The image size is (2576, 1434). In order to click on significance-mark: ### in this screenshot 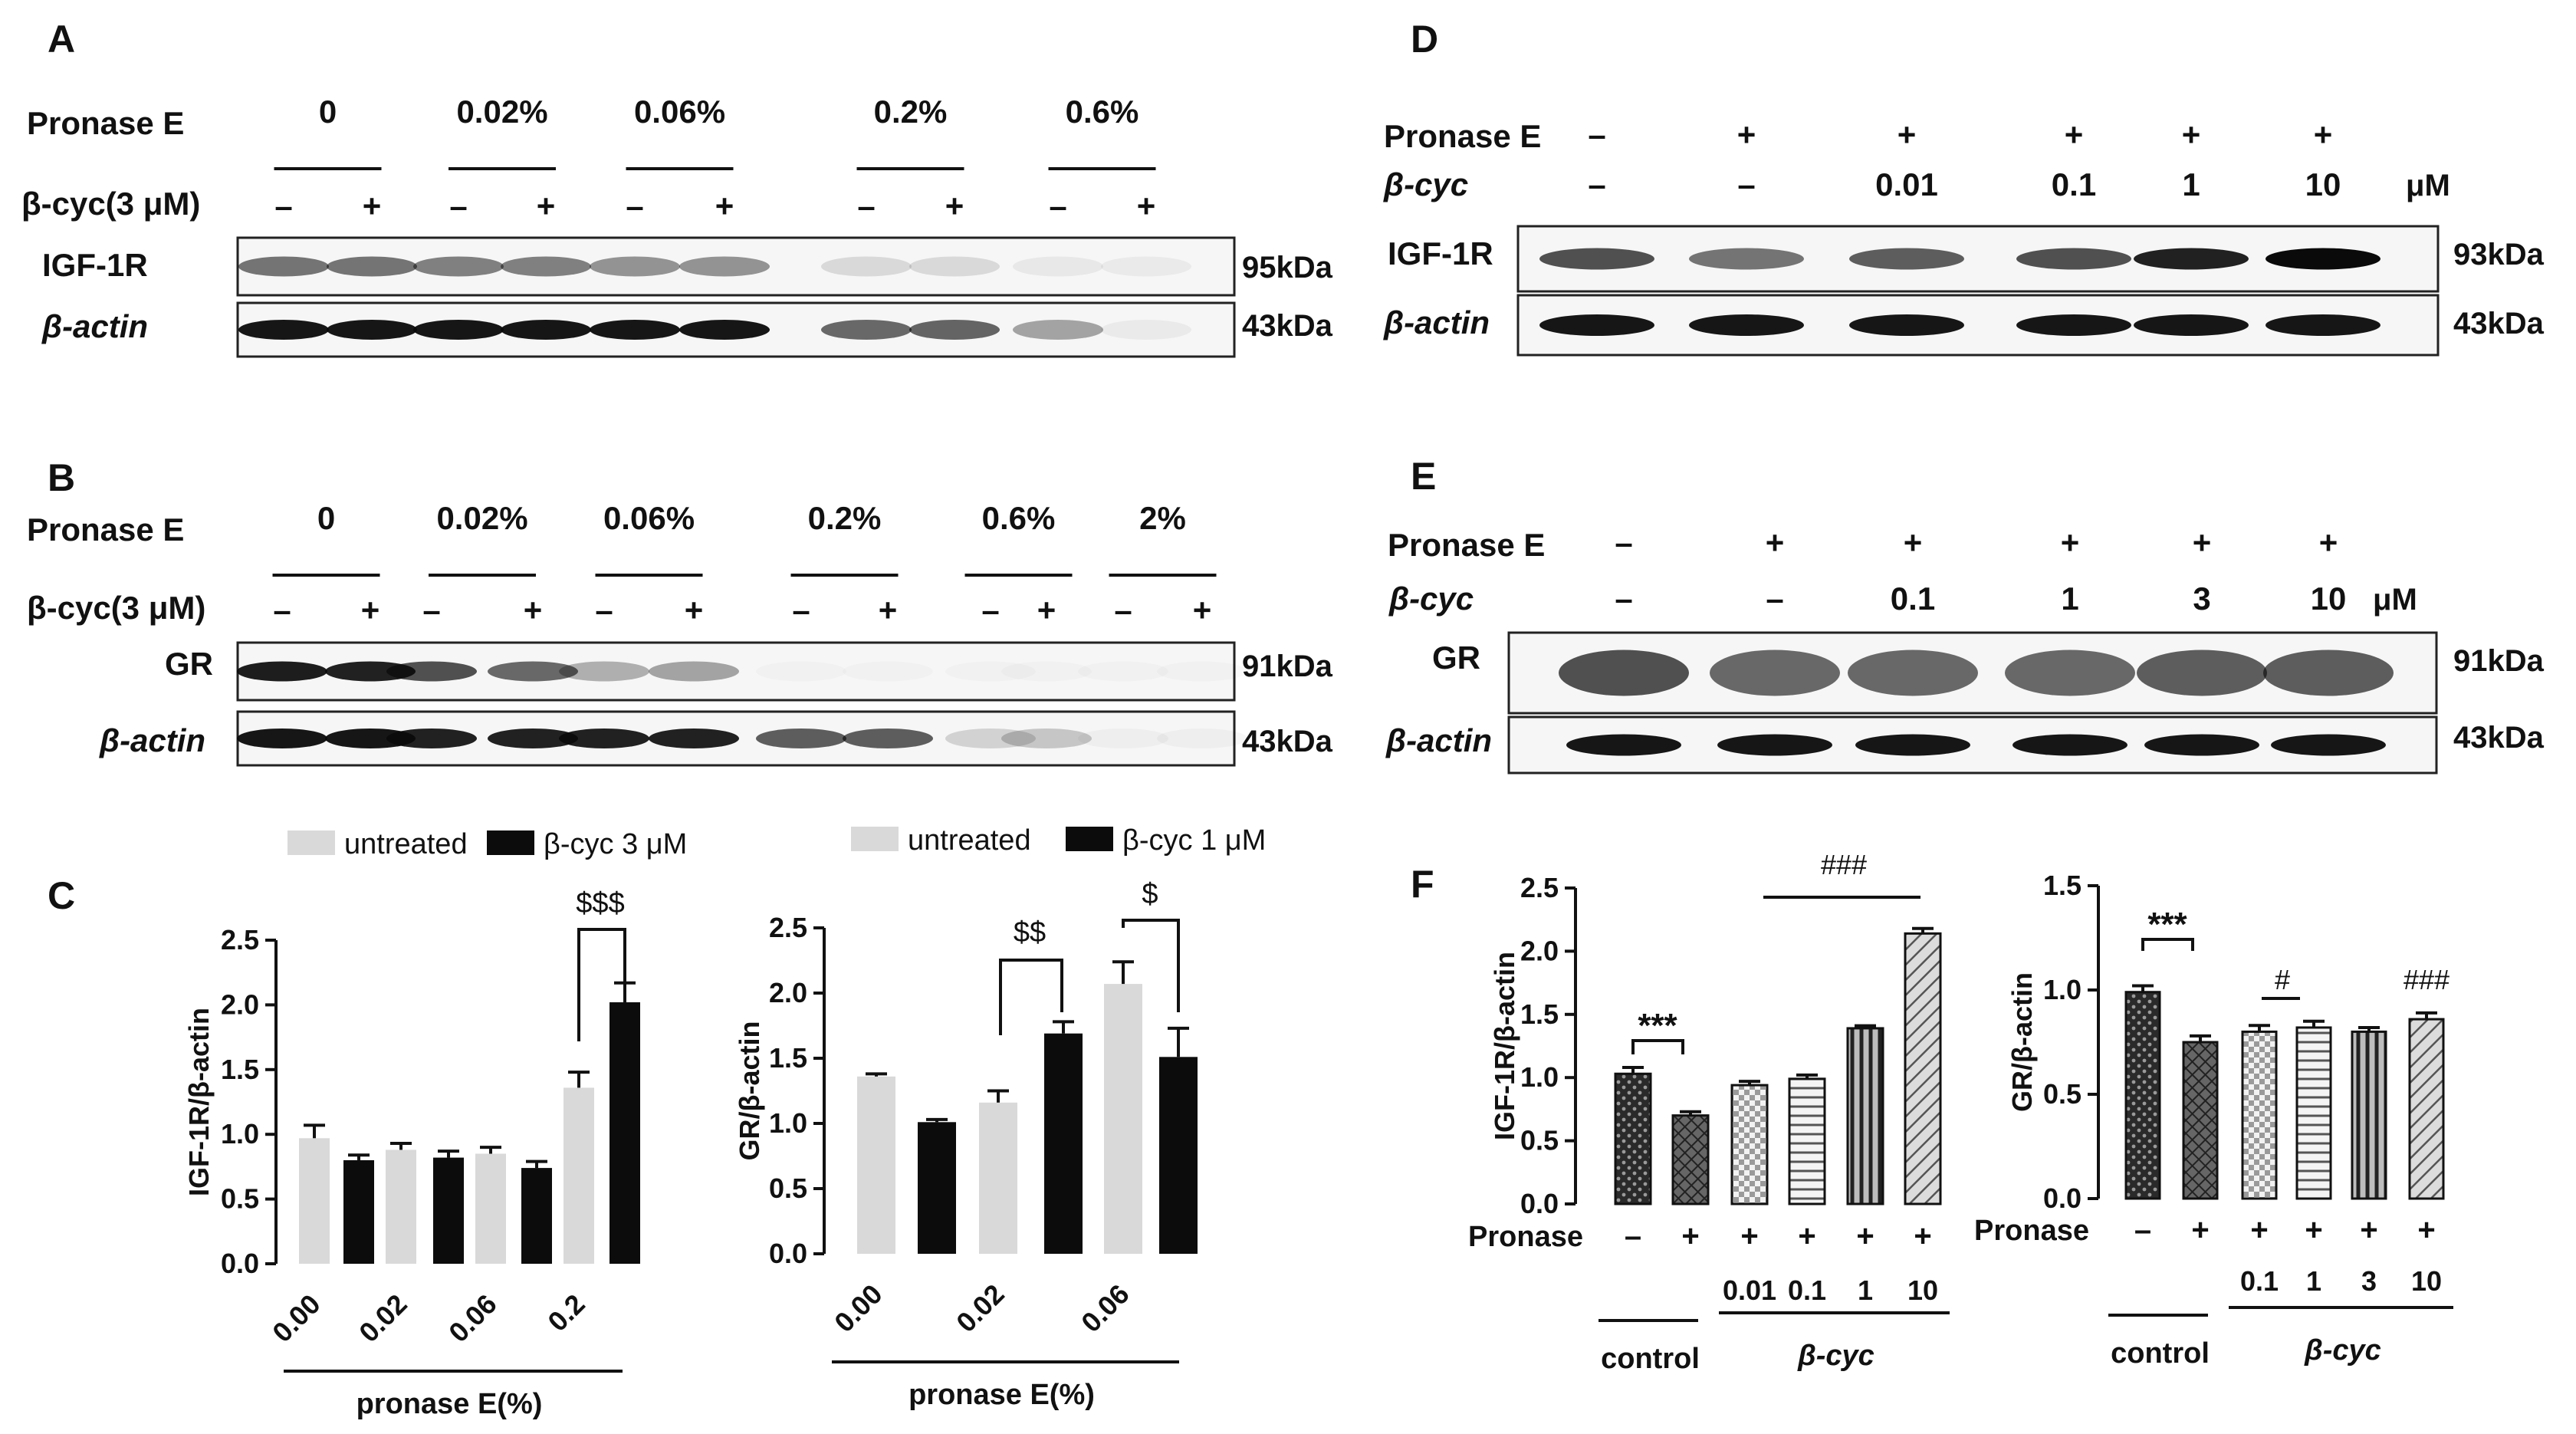, I will do `click(1844, 865)`.